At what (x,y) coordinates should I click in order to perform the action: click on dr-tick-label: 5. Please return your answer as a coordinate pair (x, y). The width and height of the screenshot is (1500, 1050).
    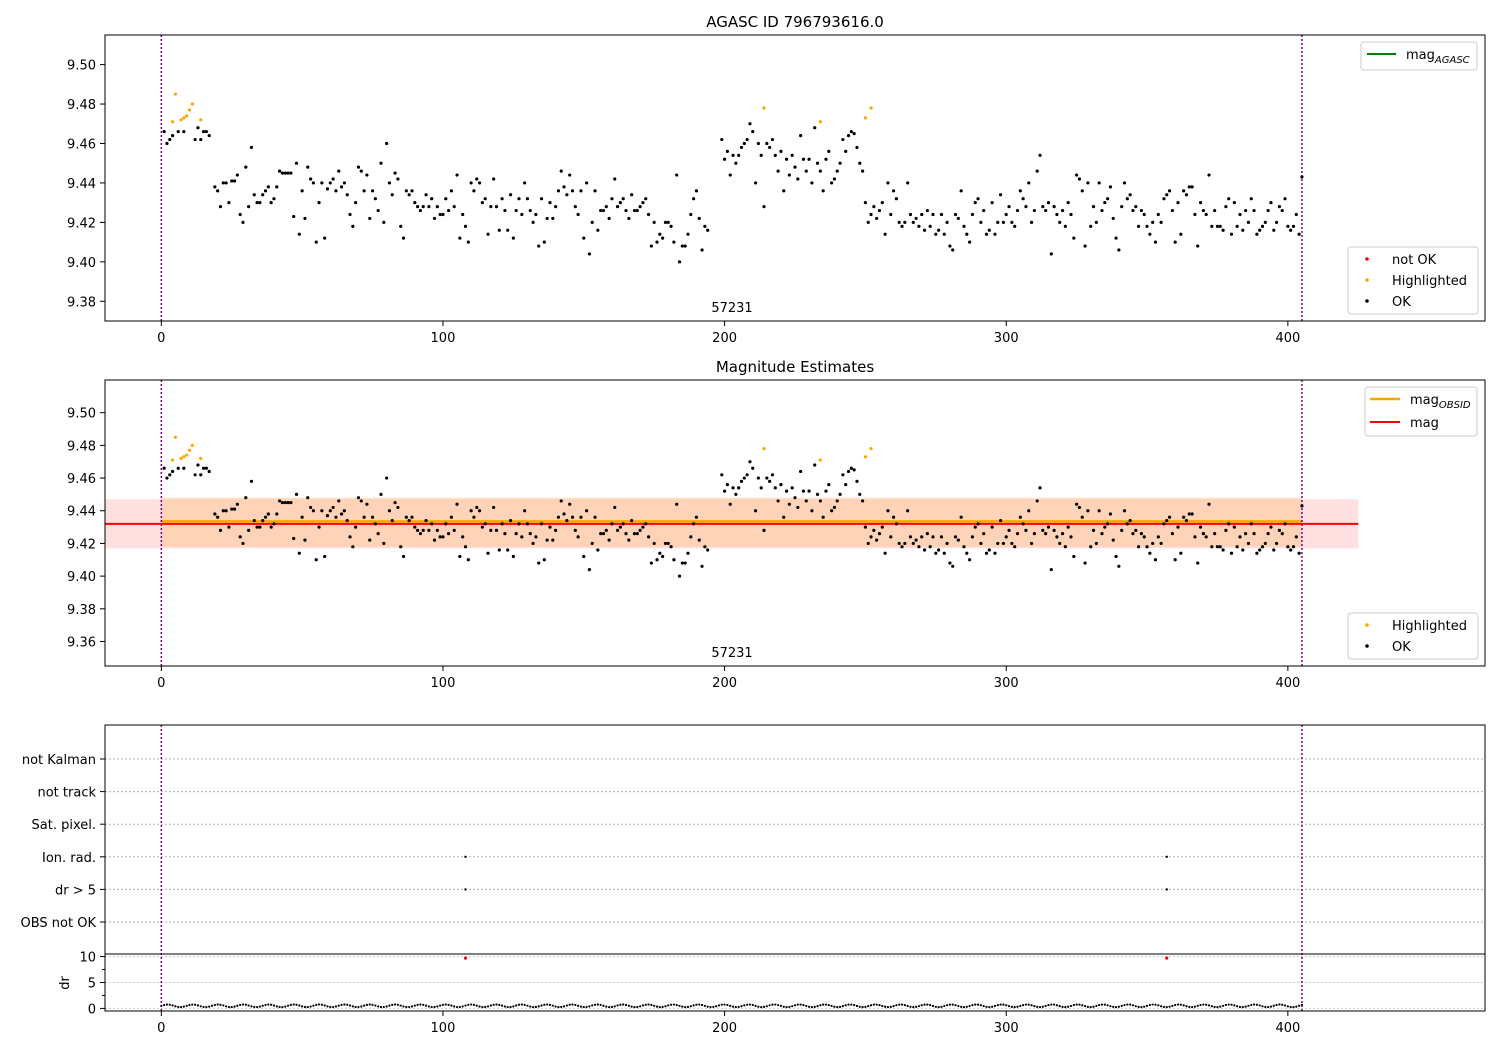
    Looking at the image, I should click on (92, 984).